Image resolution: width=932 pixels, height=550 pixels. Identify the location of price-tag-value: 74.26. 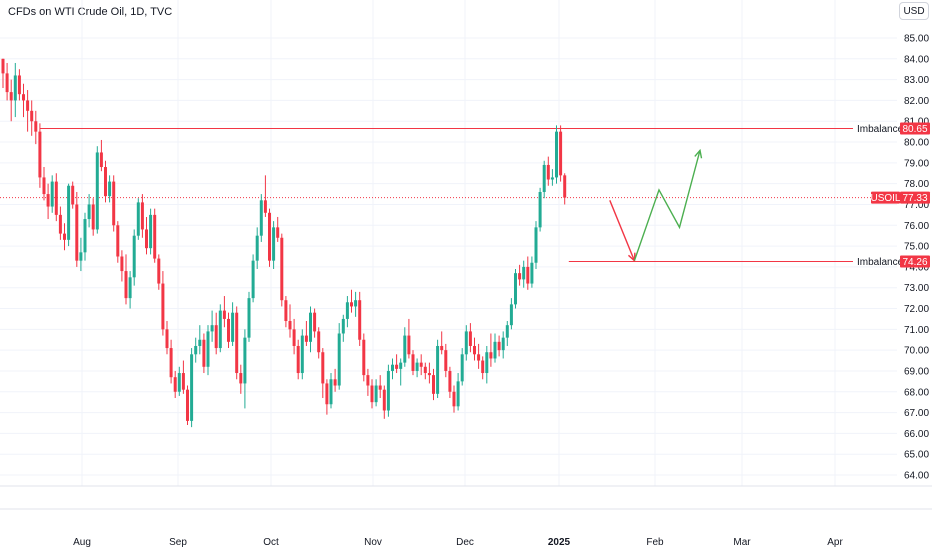
(914, 262).